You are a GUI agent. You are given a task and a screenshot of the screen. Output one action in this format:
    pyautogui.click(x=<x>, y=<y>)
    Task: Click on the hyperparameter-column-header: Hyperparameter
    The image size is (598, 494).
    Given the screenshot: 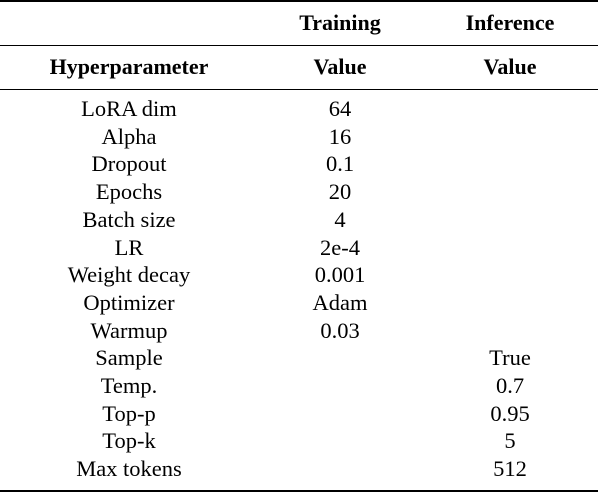 What is the action you would take?
    pyautogui.click(x=129, y=66)
    